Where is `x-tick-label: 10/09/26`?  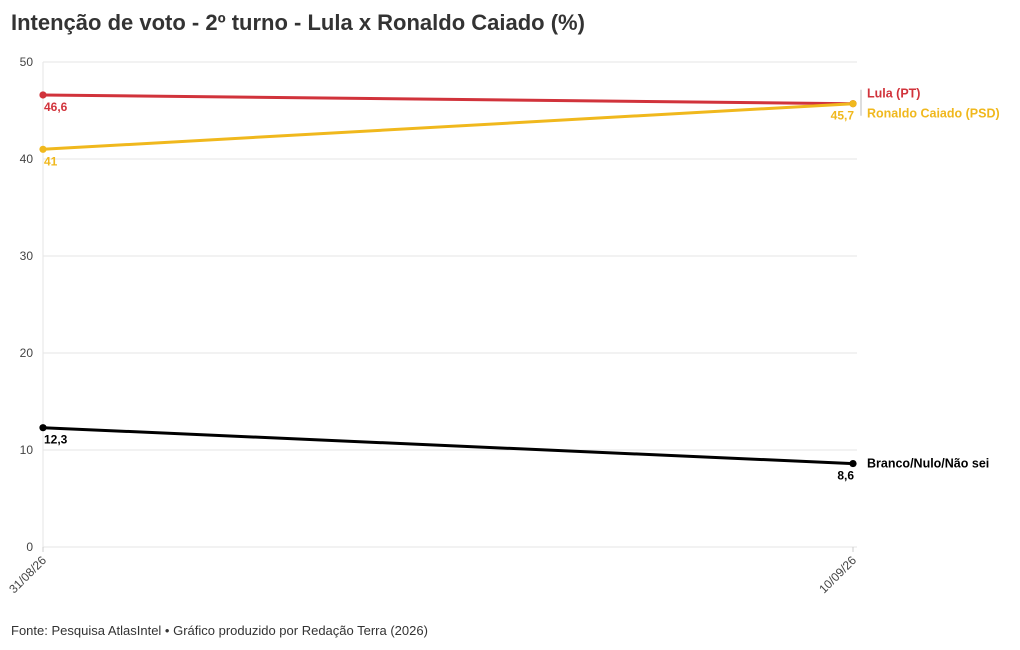
x-tick-label: 10/09/26 is located at coordinates (837, 574).